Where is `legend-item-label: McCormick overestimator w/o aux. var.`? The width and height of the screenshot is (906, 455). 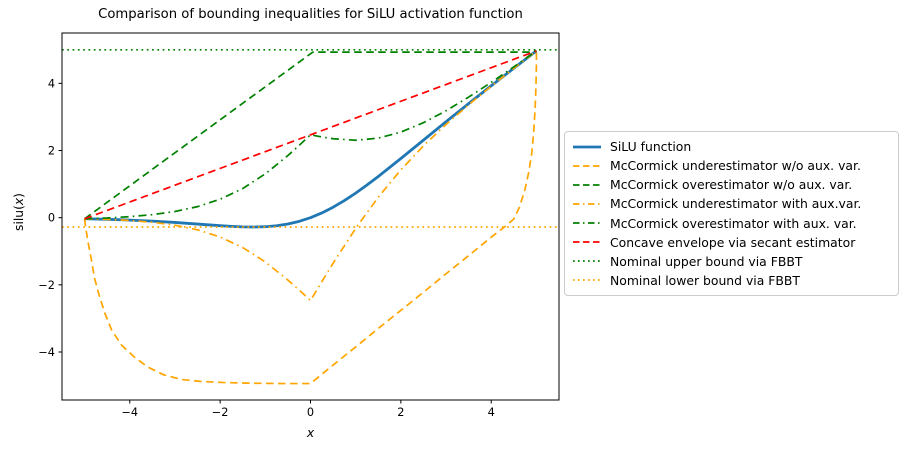
legend-item-label: McCormick overestimator w/o aux. var. is located at coordinates (731, 185).